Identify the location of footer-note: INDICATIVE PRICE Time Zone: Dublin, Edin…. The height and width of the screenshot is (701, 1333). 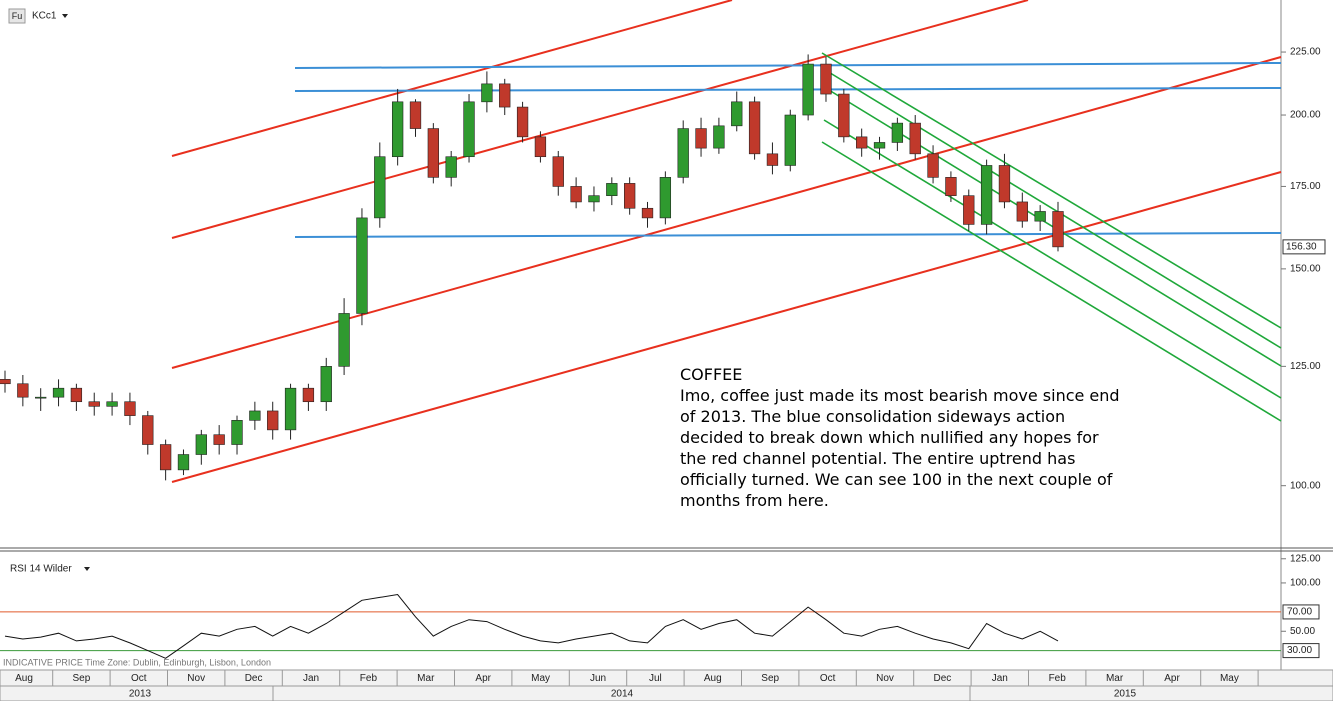
(137, 662).